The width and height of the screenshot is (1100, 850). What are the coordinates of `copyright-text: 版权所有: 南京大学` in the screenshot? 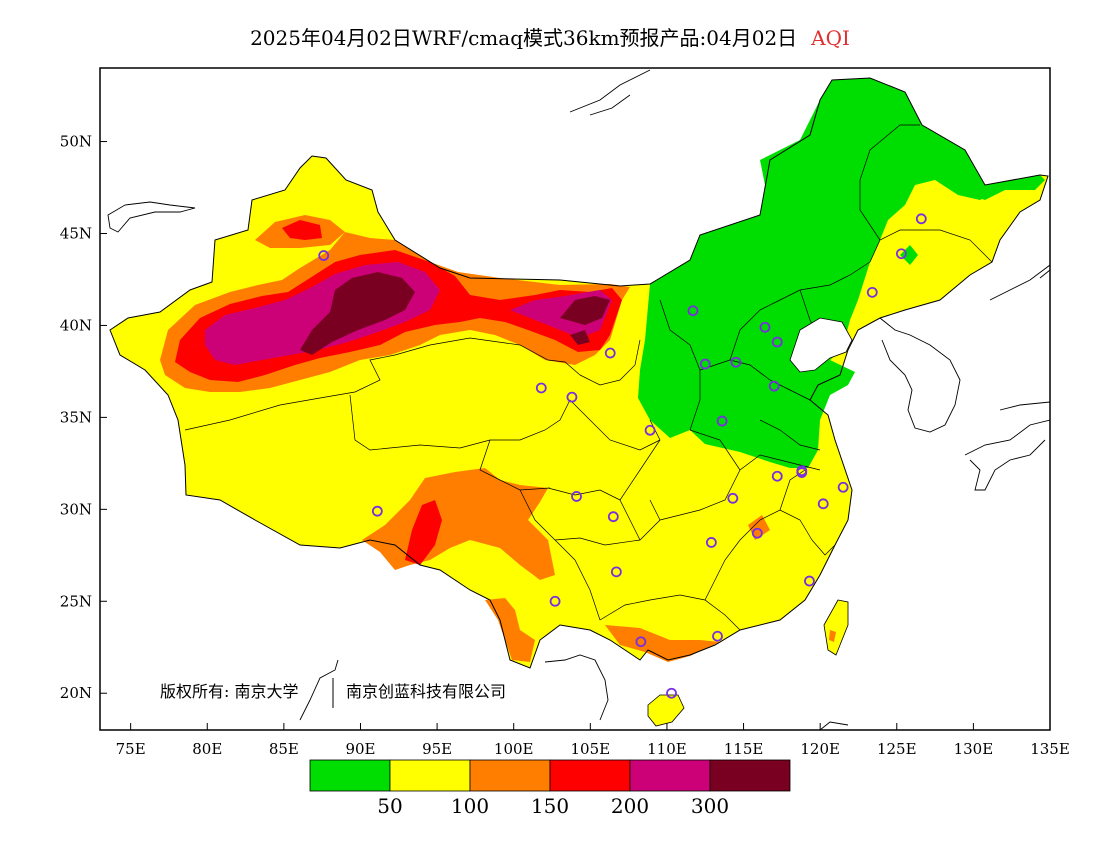 It's located at (229, 691).